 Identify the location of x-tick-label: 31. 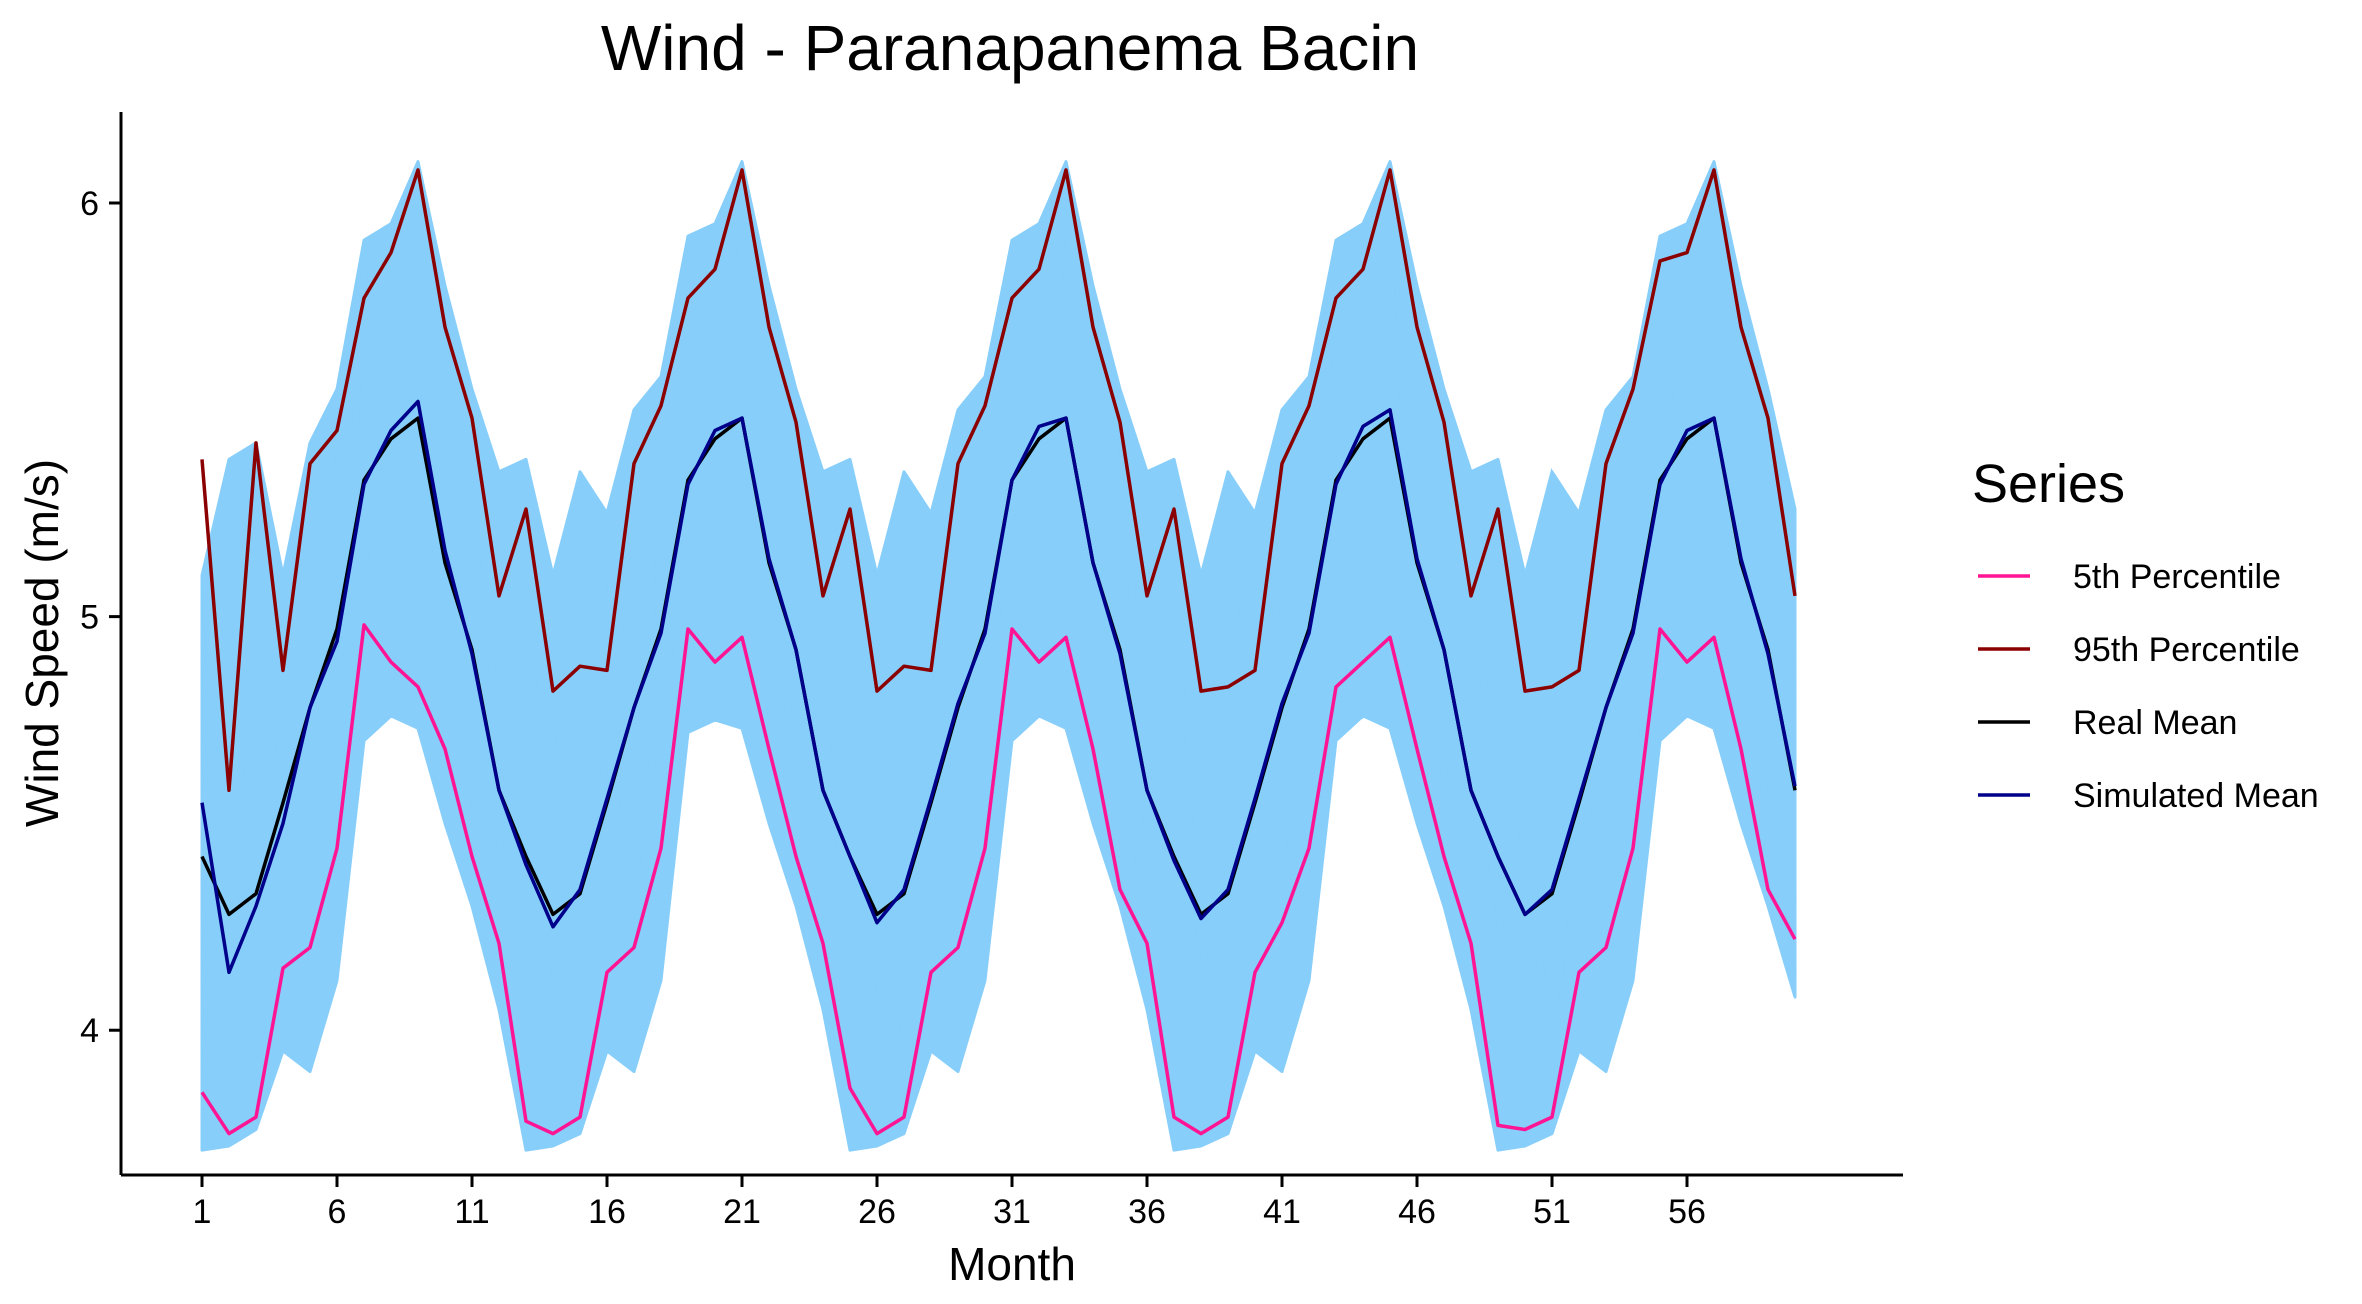
(1012, 1212).